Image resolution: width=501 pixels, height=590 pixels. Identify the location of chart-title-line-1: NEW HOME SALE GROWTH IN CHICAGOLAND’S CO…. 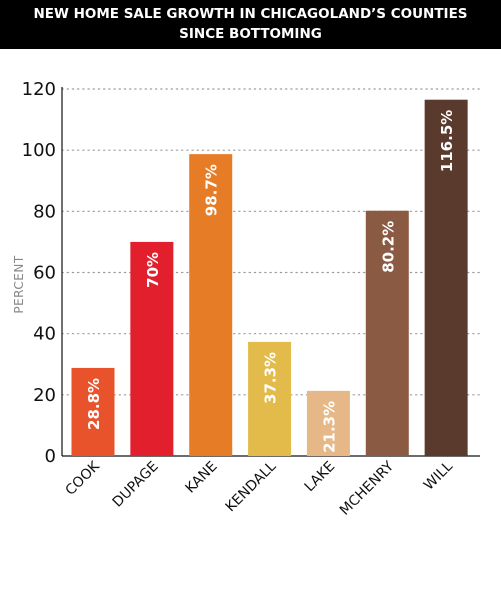
(250, 14).